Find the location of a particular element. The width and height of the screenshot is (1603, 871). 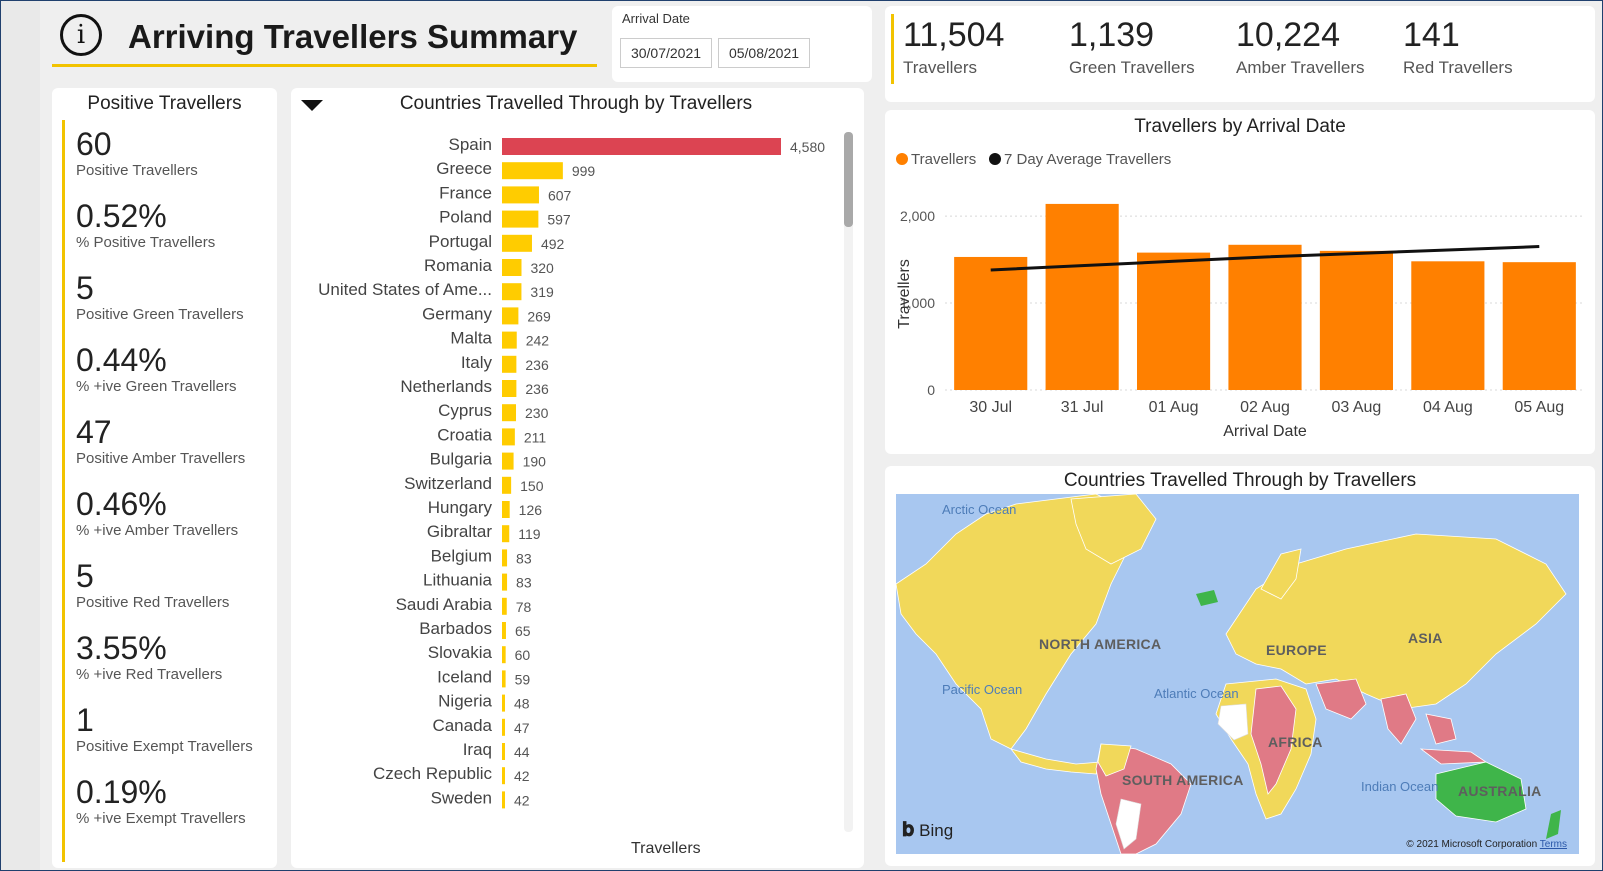

category-label: Czech Republic is located at coordinates (433, 773).